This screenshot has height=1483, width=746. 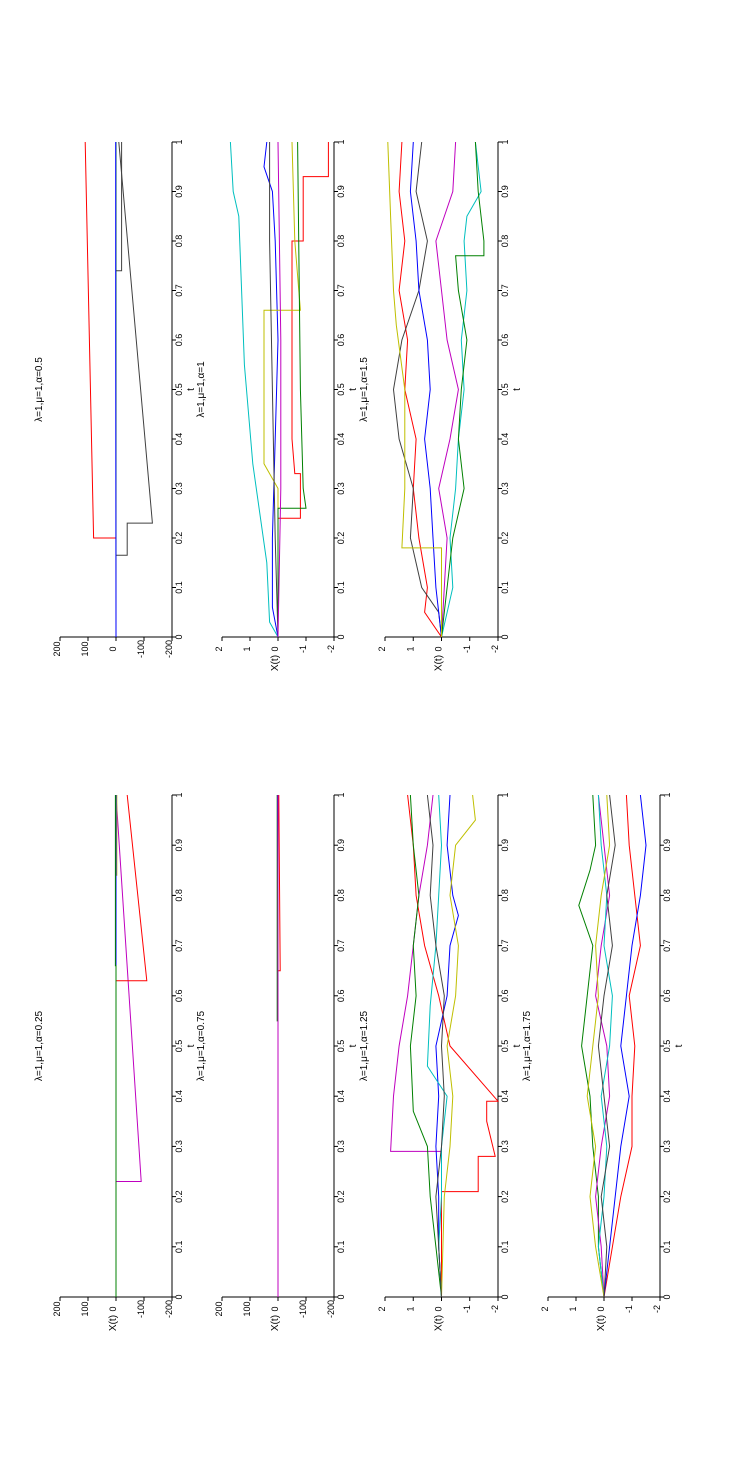 I want to click on chart-title: λ=1,μ=1,α=1, so click(x=201, y=389).